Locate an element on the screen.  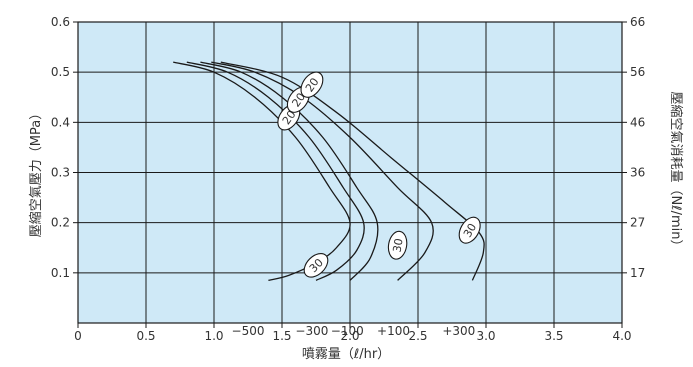
x-tick-label: 0 is located at coordinates (78, 336).